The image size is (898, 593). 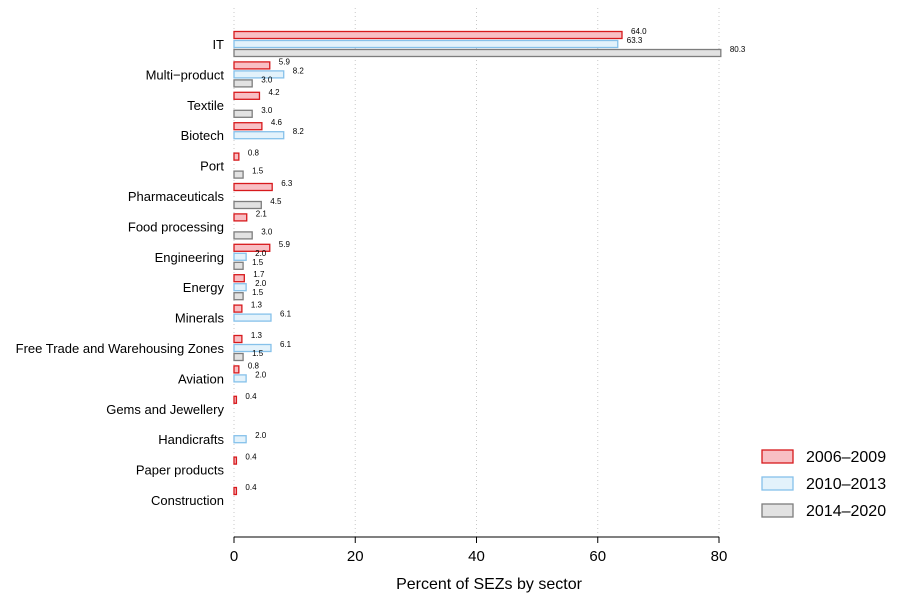 What do you see at coordinates (597, 556) in the screenshot?
I see `x-tick-label: 60` at bounding box center [597, 556].